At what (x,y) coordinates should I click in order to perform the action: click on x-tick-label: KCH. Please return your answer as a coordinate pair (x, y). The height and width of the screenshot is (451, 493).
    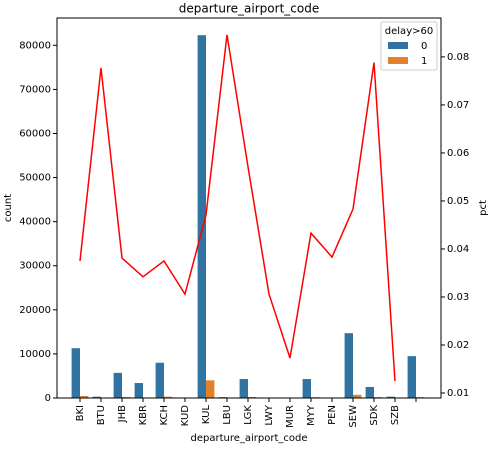
    Looking at the image, I should click on (164, 415).